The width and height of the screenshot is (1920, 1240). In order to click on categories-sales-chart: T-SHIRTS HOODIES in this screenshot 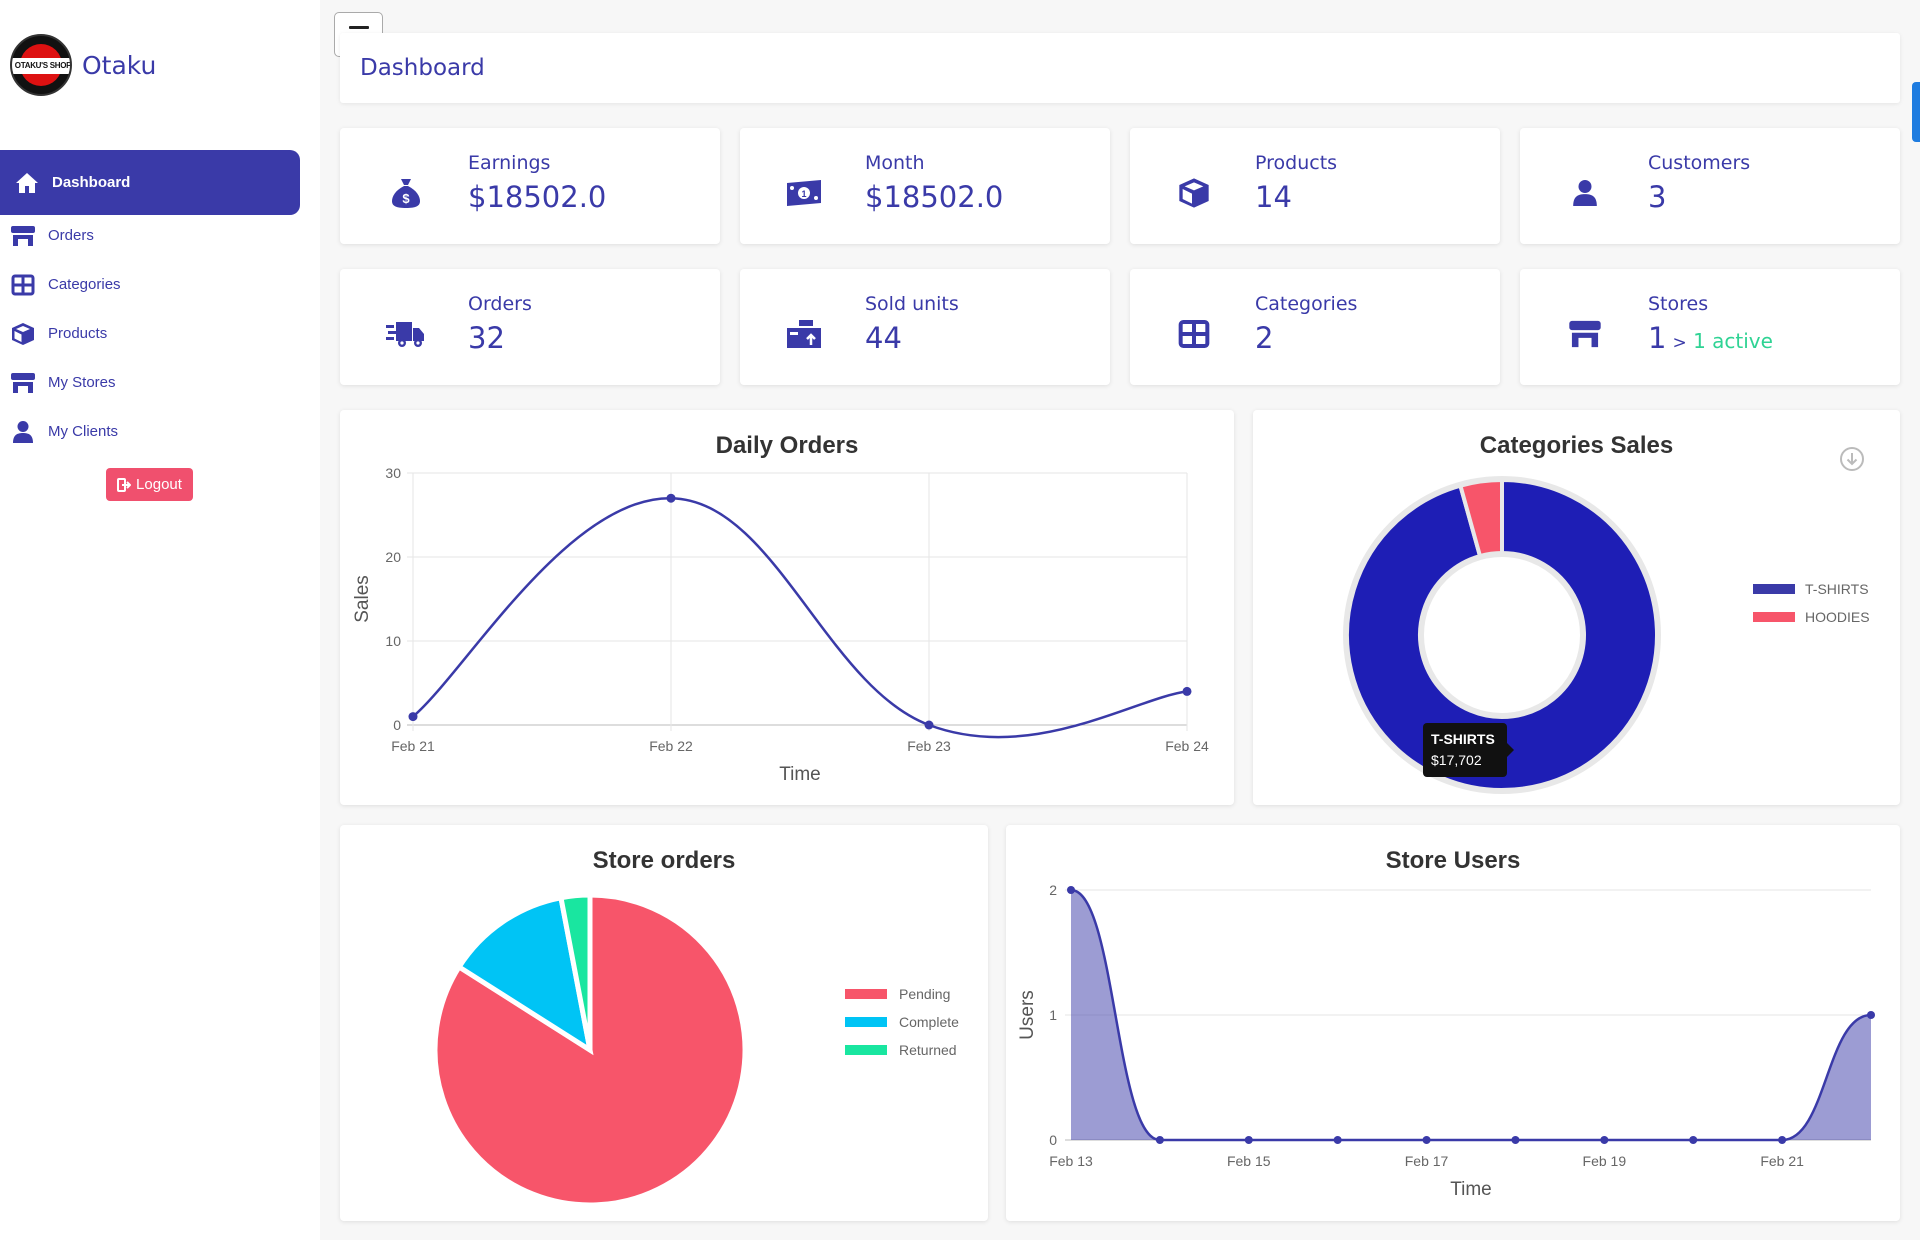, I will do `click(1576, 607)`.